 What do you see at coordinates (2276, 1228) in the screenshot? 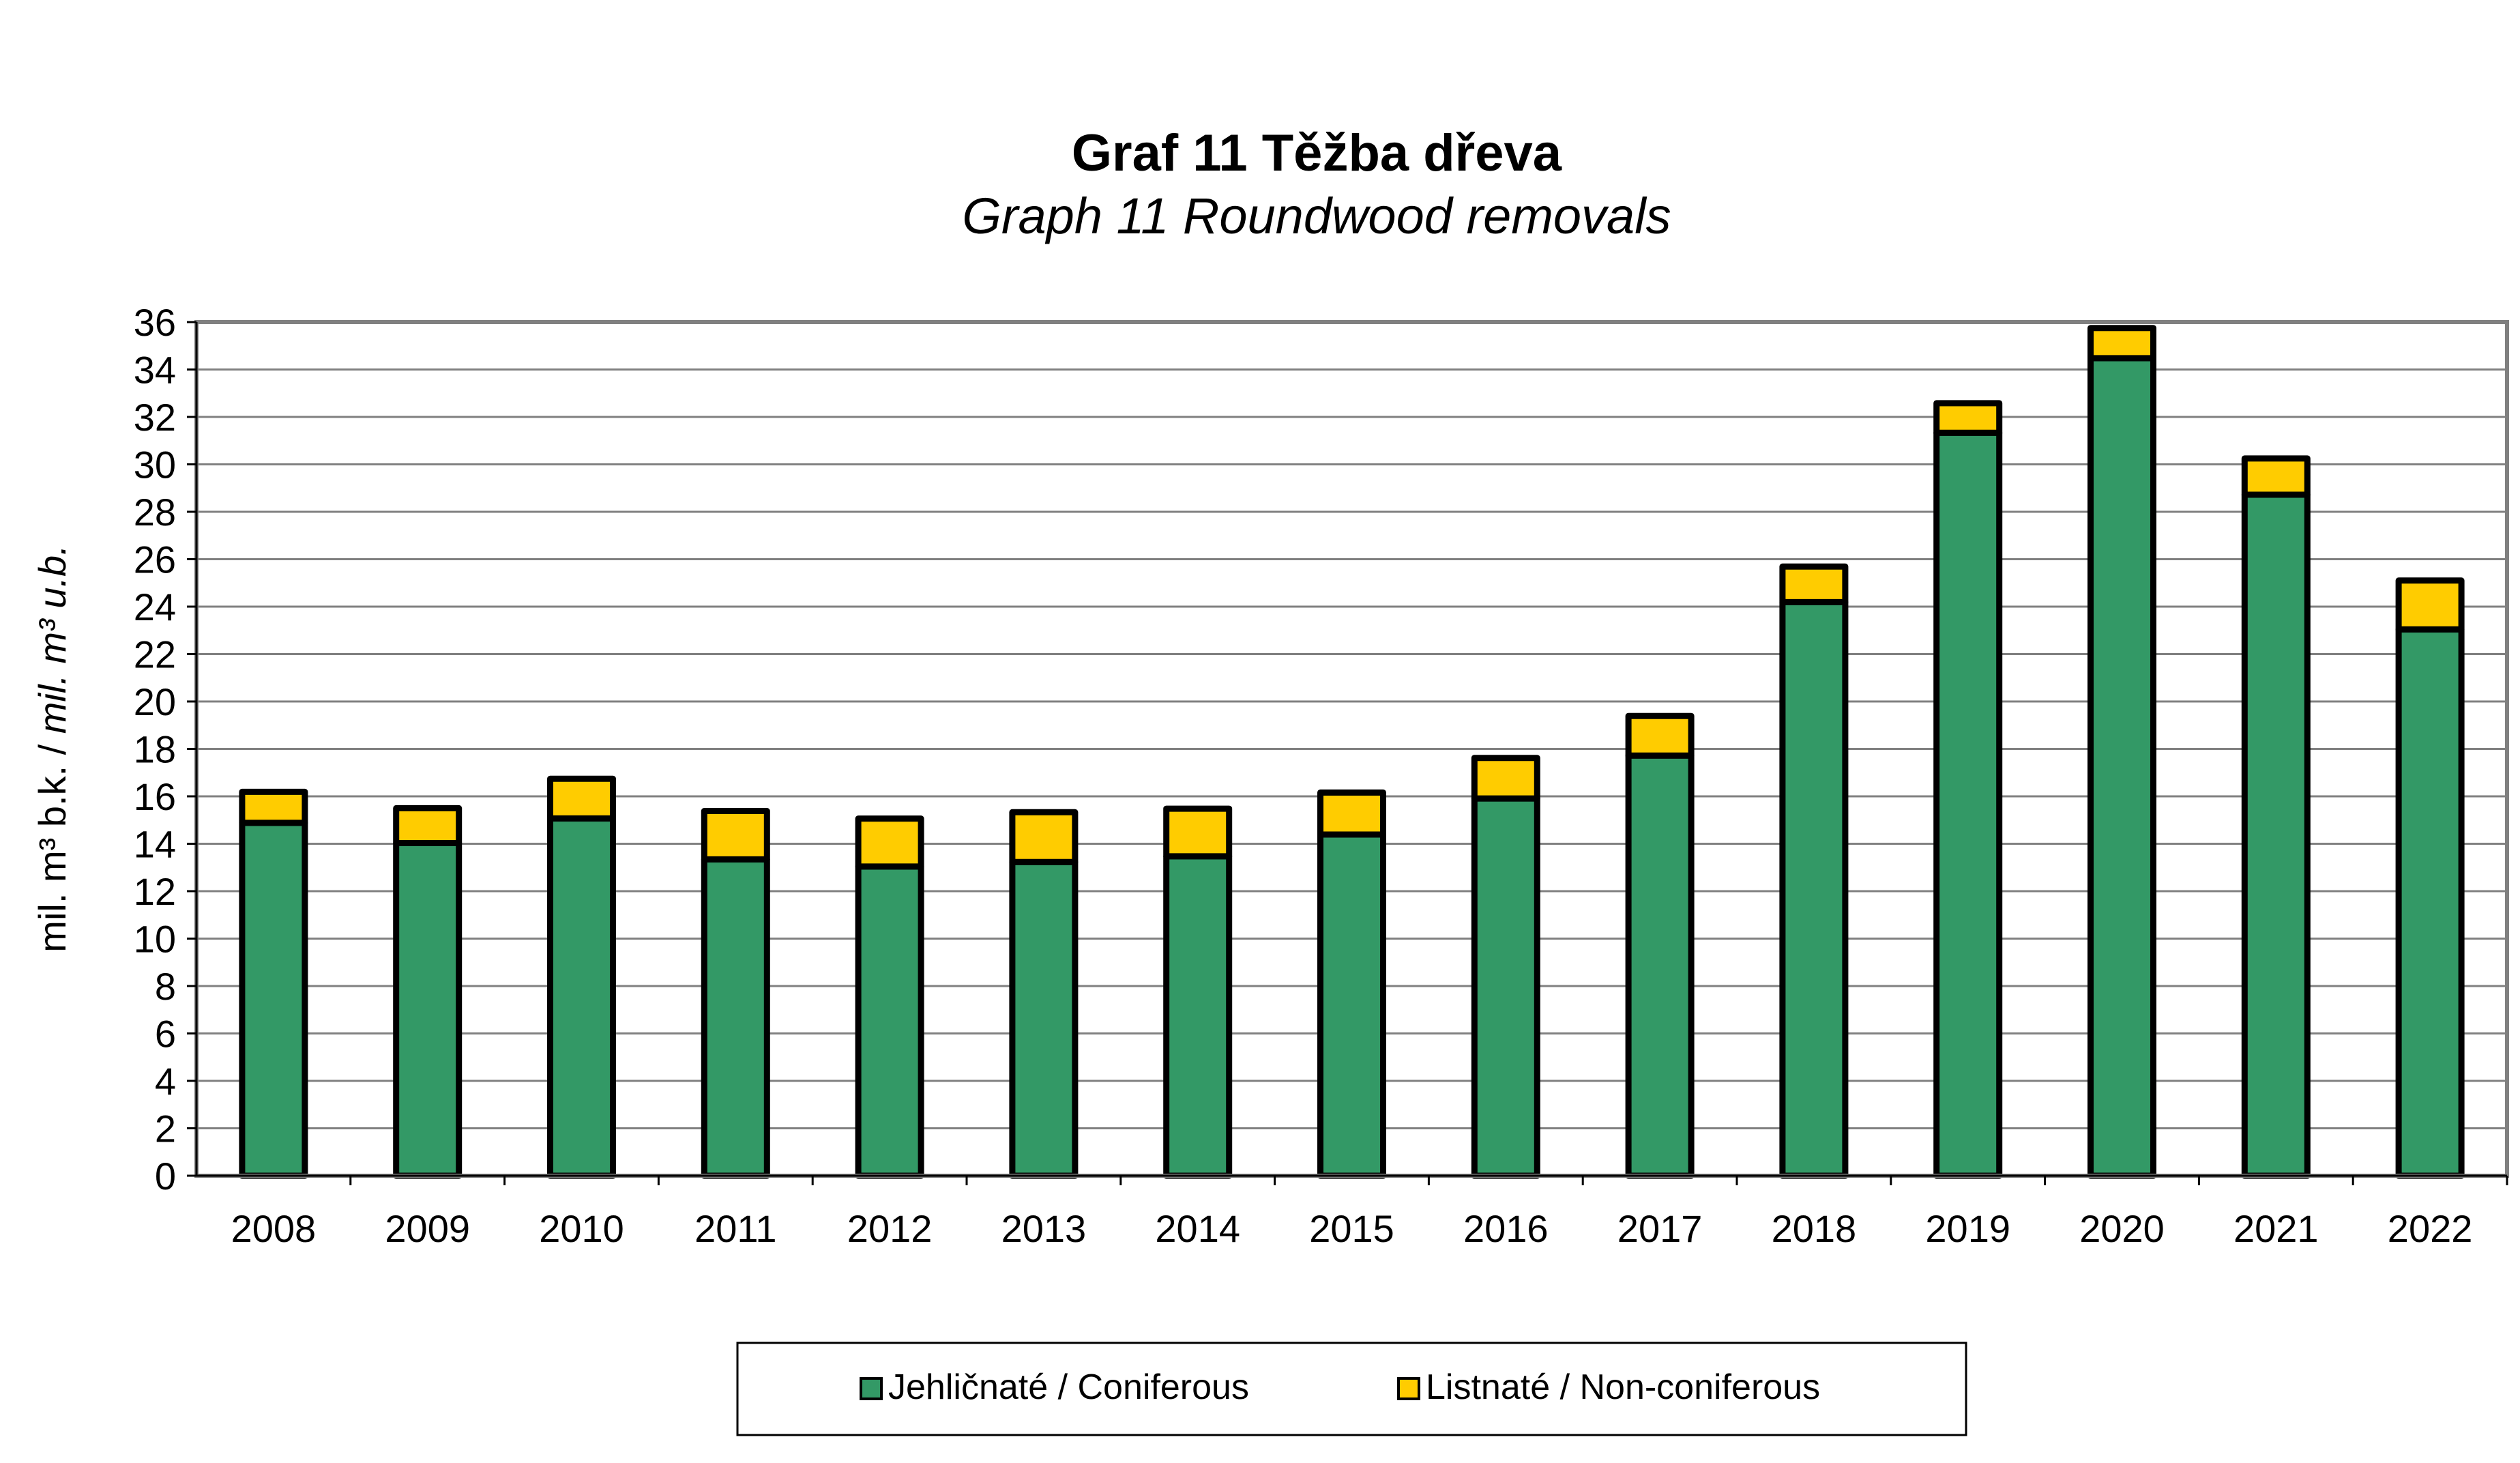
I see `x-tick-label: 2021` at bounding box center [2276, 1228].